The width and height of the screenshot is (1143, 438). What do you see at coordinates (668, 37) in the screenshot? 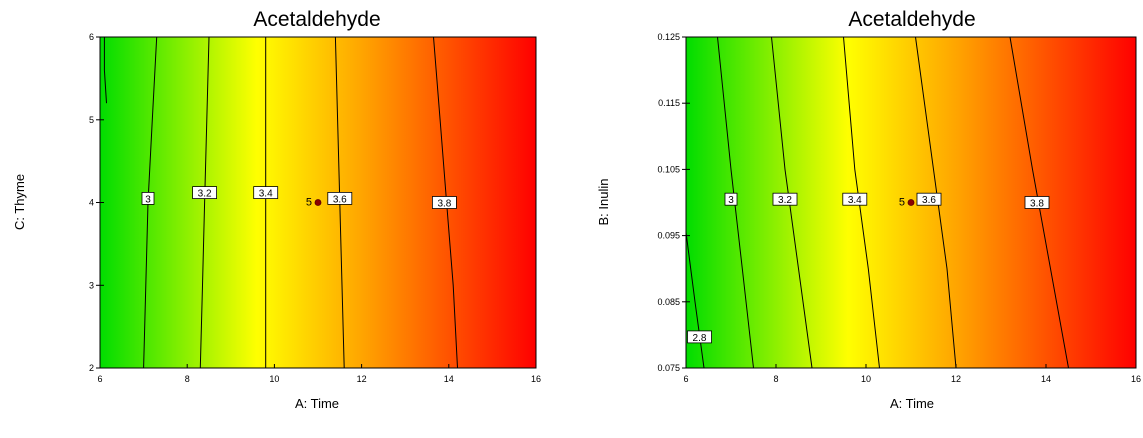
I see `y-tick-label: 0.125` at bounding box center [668, 37].